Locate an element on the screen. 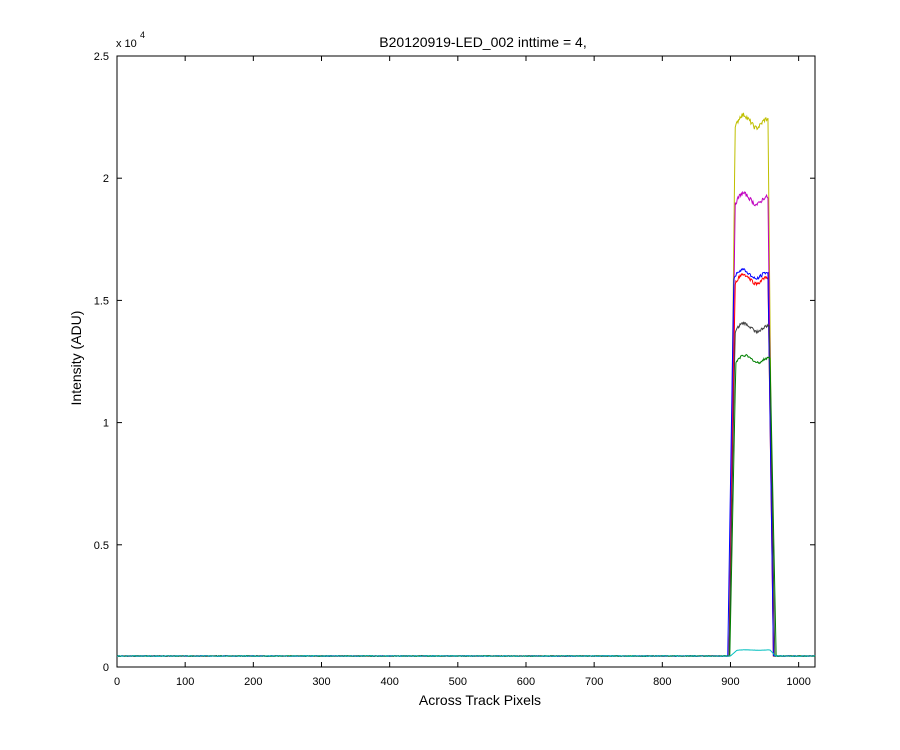 This screenshot has width=900, height=750. y-tick-label: 1 is located at coordinates (106, 424).